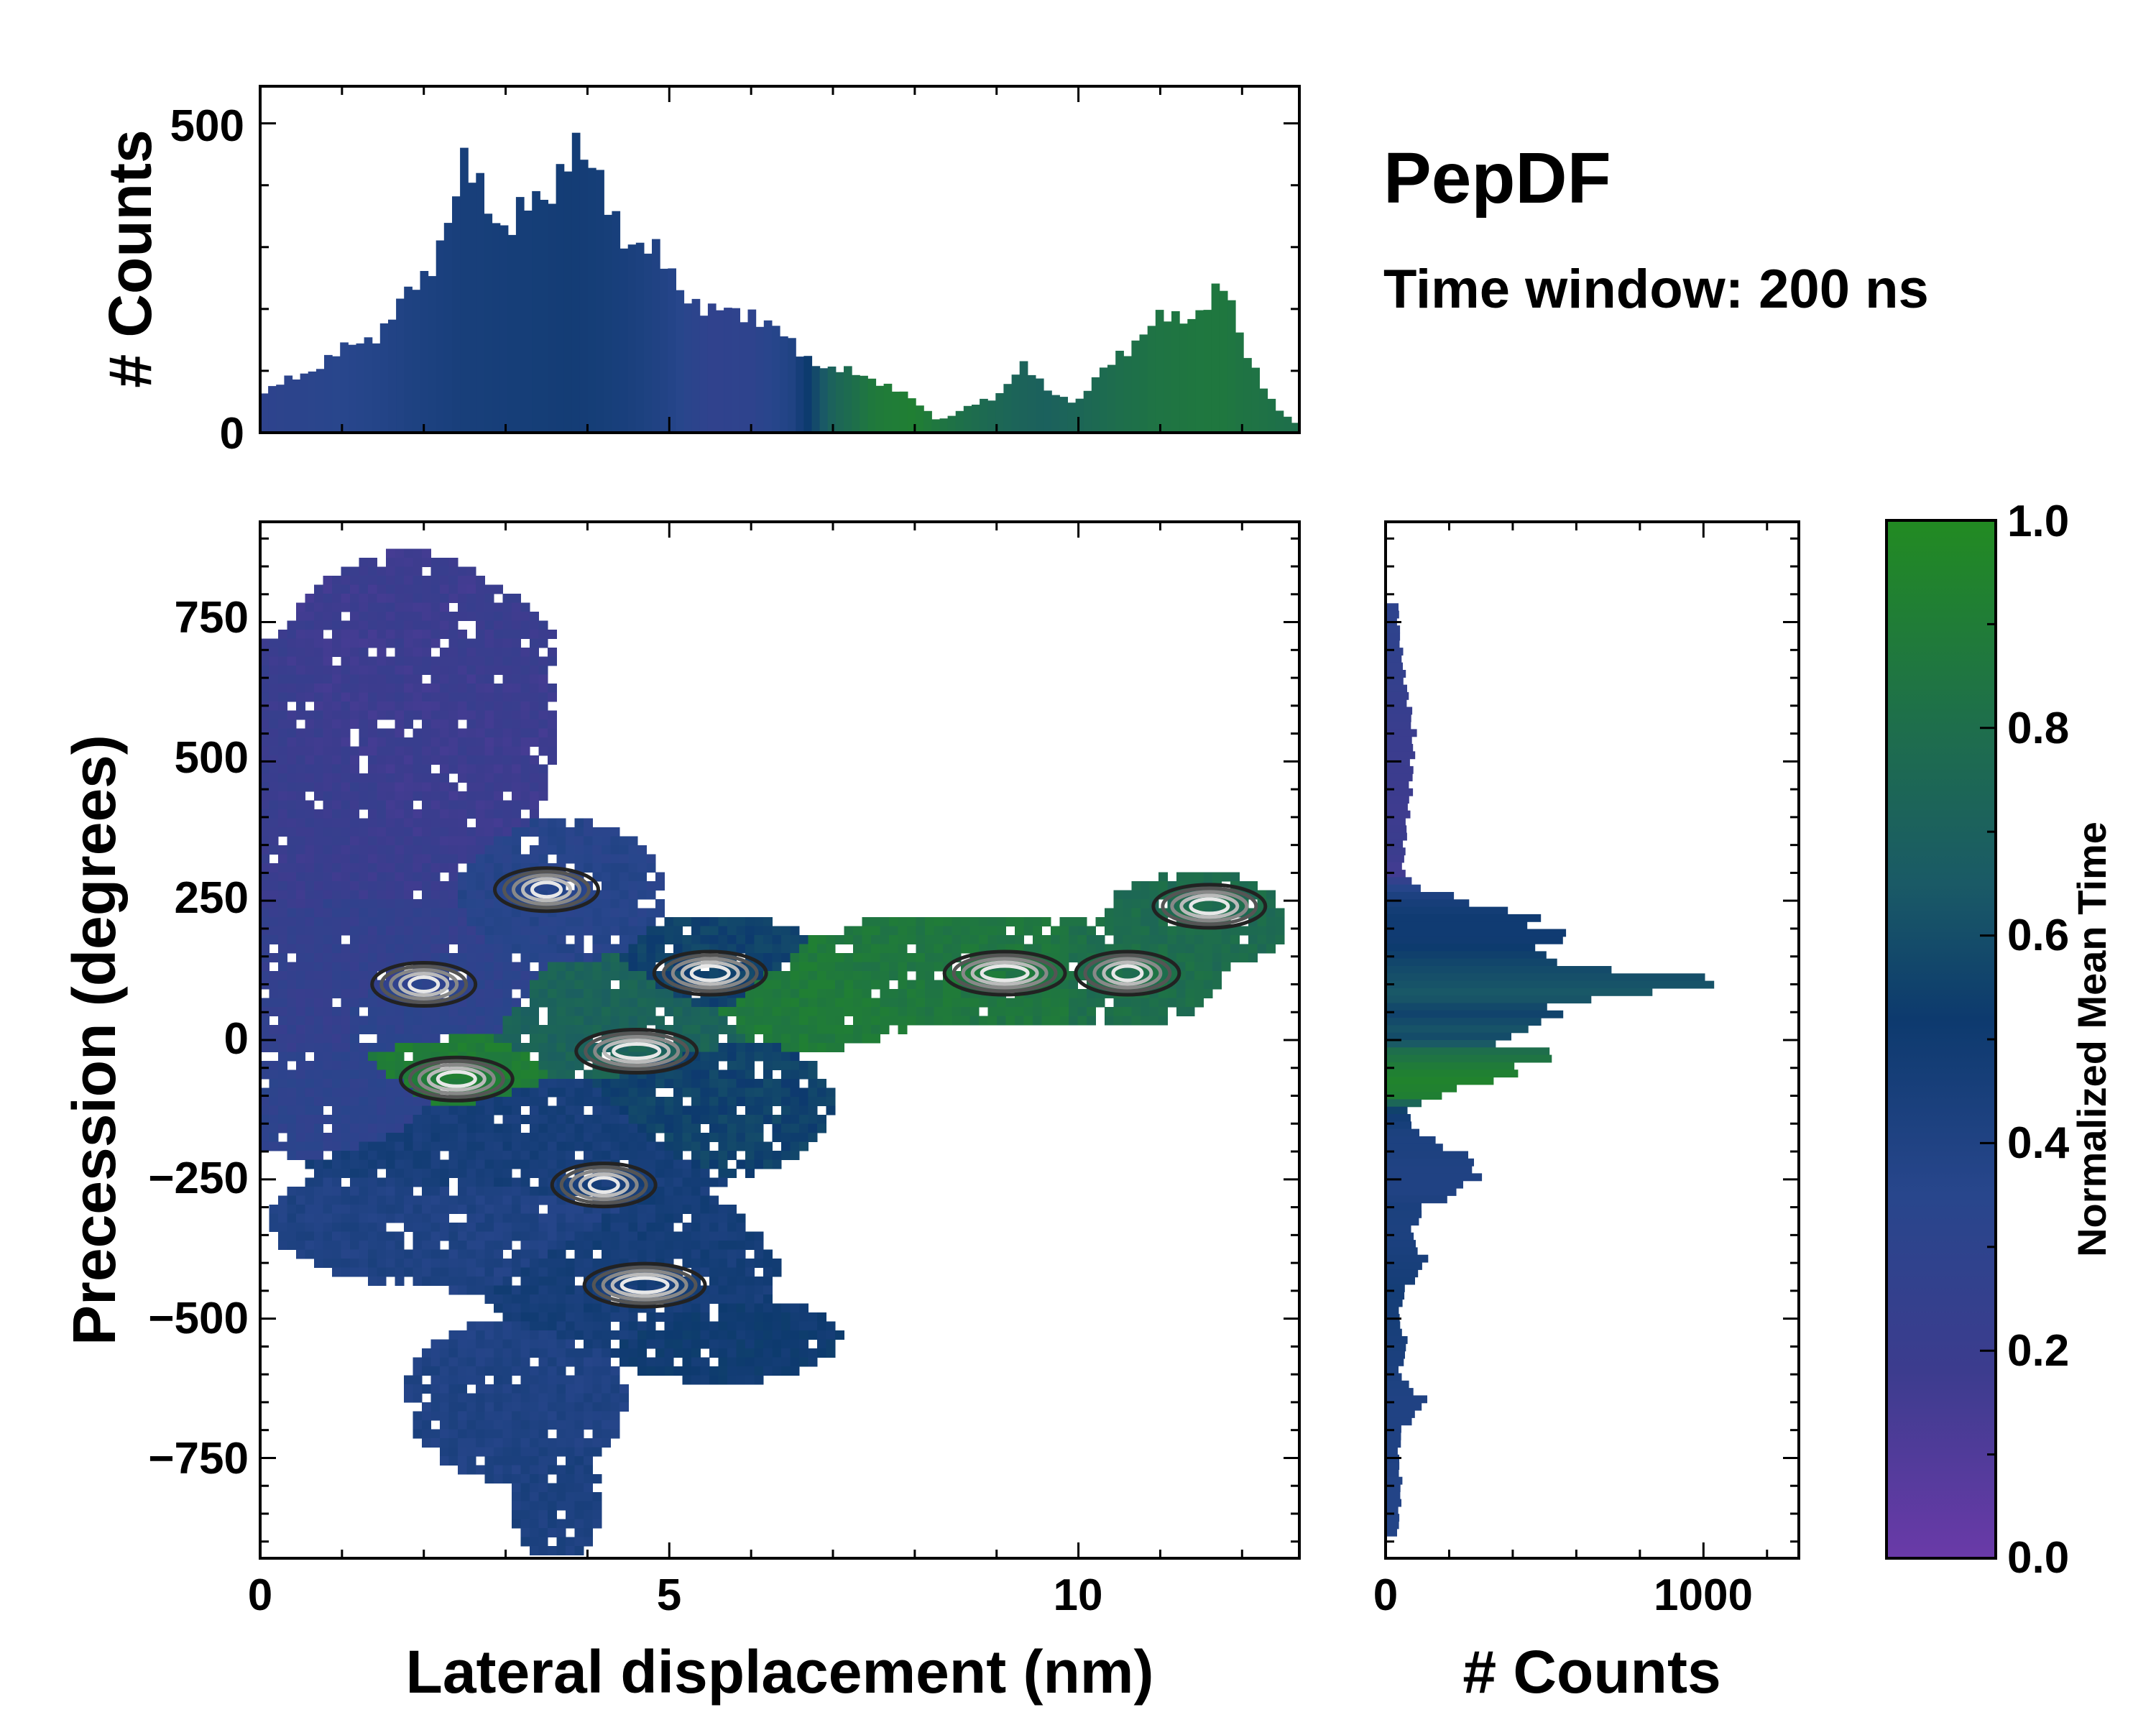 This screenshot has height=1725, width=2156. I want to click on chart-subtitle: Time window: 200 ns, so click(1656, 289).